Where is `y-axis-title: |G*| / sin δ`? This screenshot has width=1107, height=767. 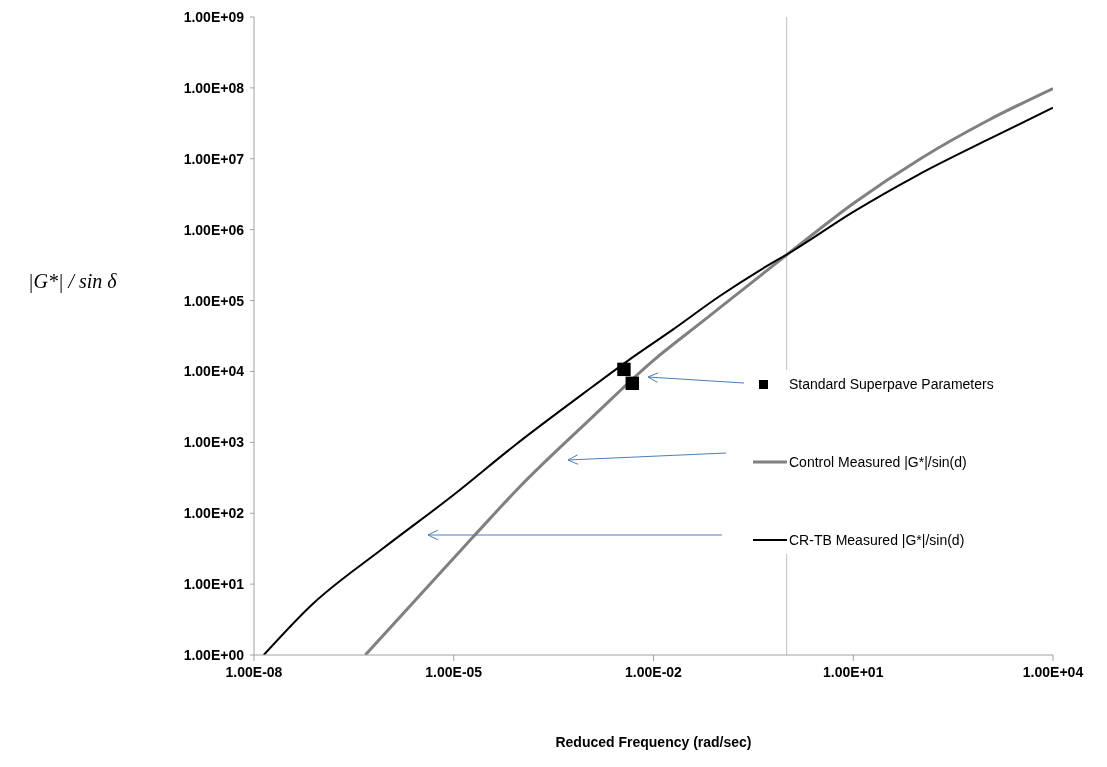
y-axis-title: |G*| / sin δ is located at coordinates (72, 281).